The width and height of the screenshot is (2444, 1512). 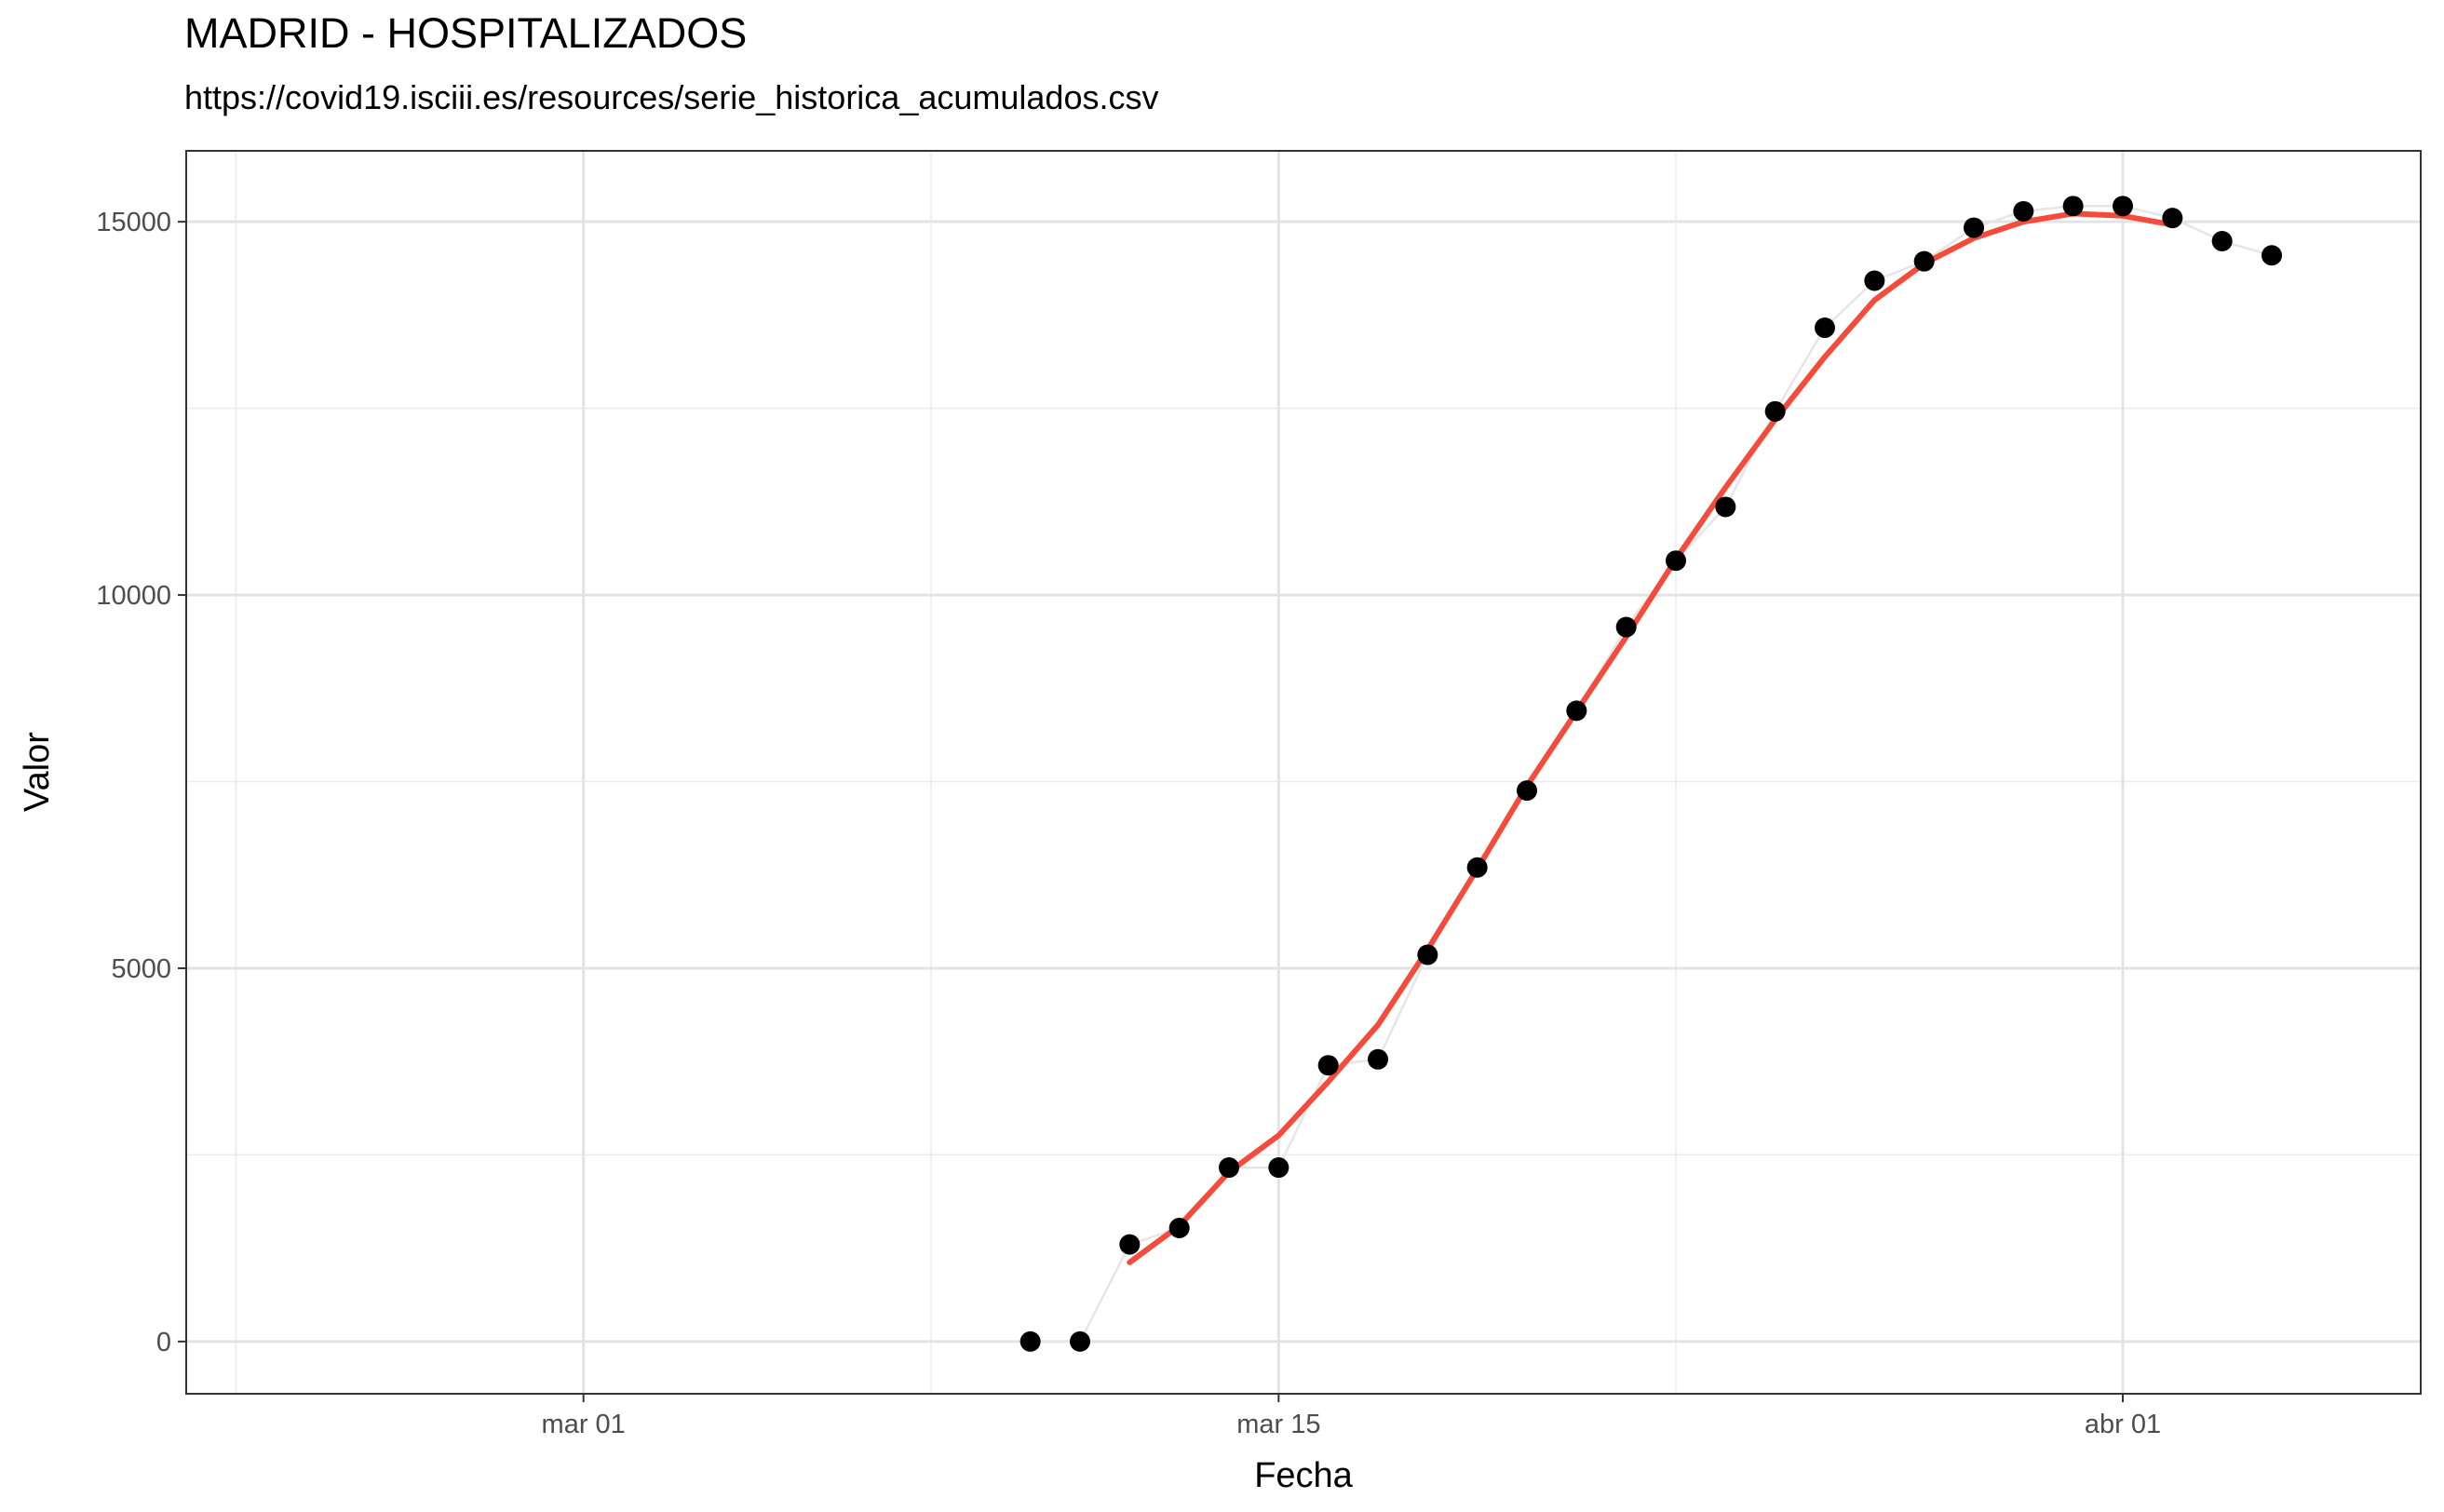 I want to click on x-tick-label: mar 01, so click(x=584, y=1425).